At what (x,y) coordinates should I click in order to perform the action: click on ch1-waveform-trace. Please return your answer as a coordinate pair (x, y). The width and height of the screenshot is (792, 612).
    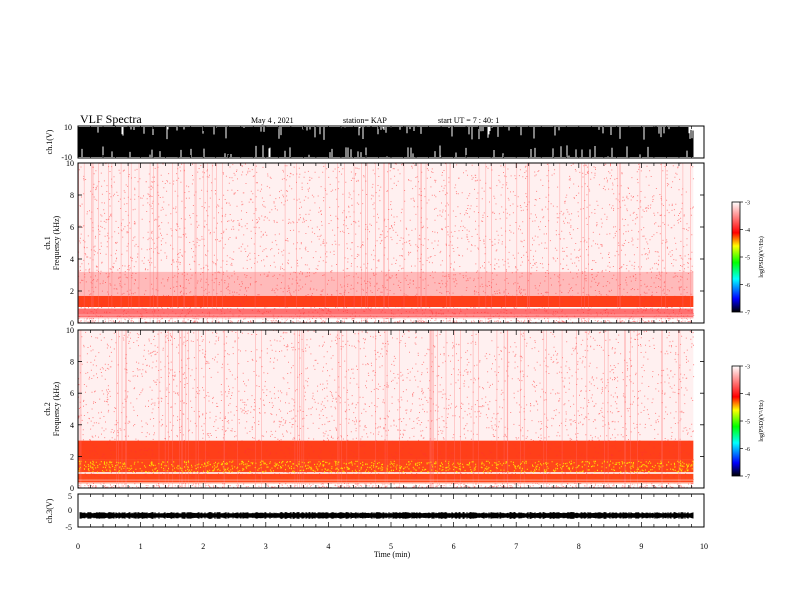
    Looking at the image, I should click on (386, 141).